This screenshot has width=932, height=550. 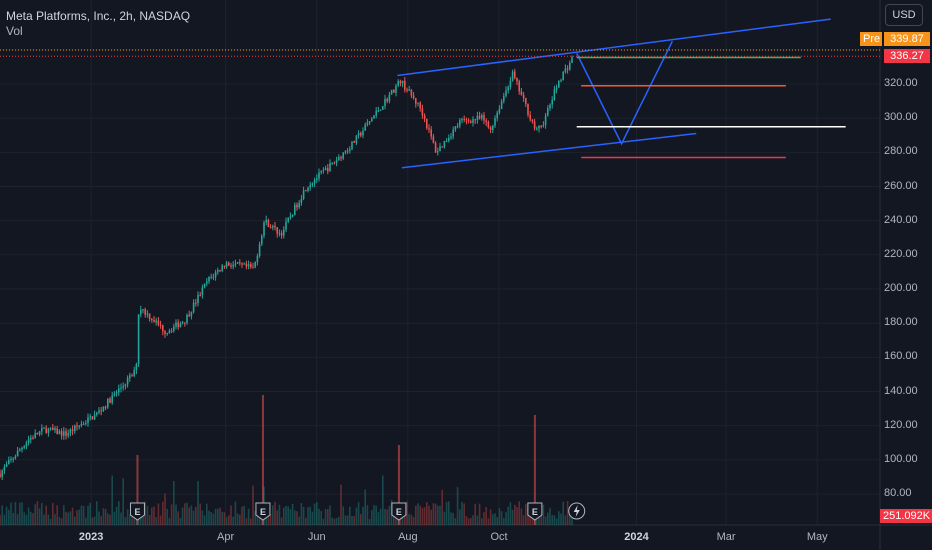 I want to click on dividend-icon, so click(x=577, y=511).